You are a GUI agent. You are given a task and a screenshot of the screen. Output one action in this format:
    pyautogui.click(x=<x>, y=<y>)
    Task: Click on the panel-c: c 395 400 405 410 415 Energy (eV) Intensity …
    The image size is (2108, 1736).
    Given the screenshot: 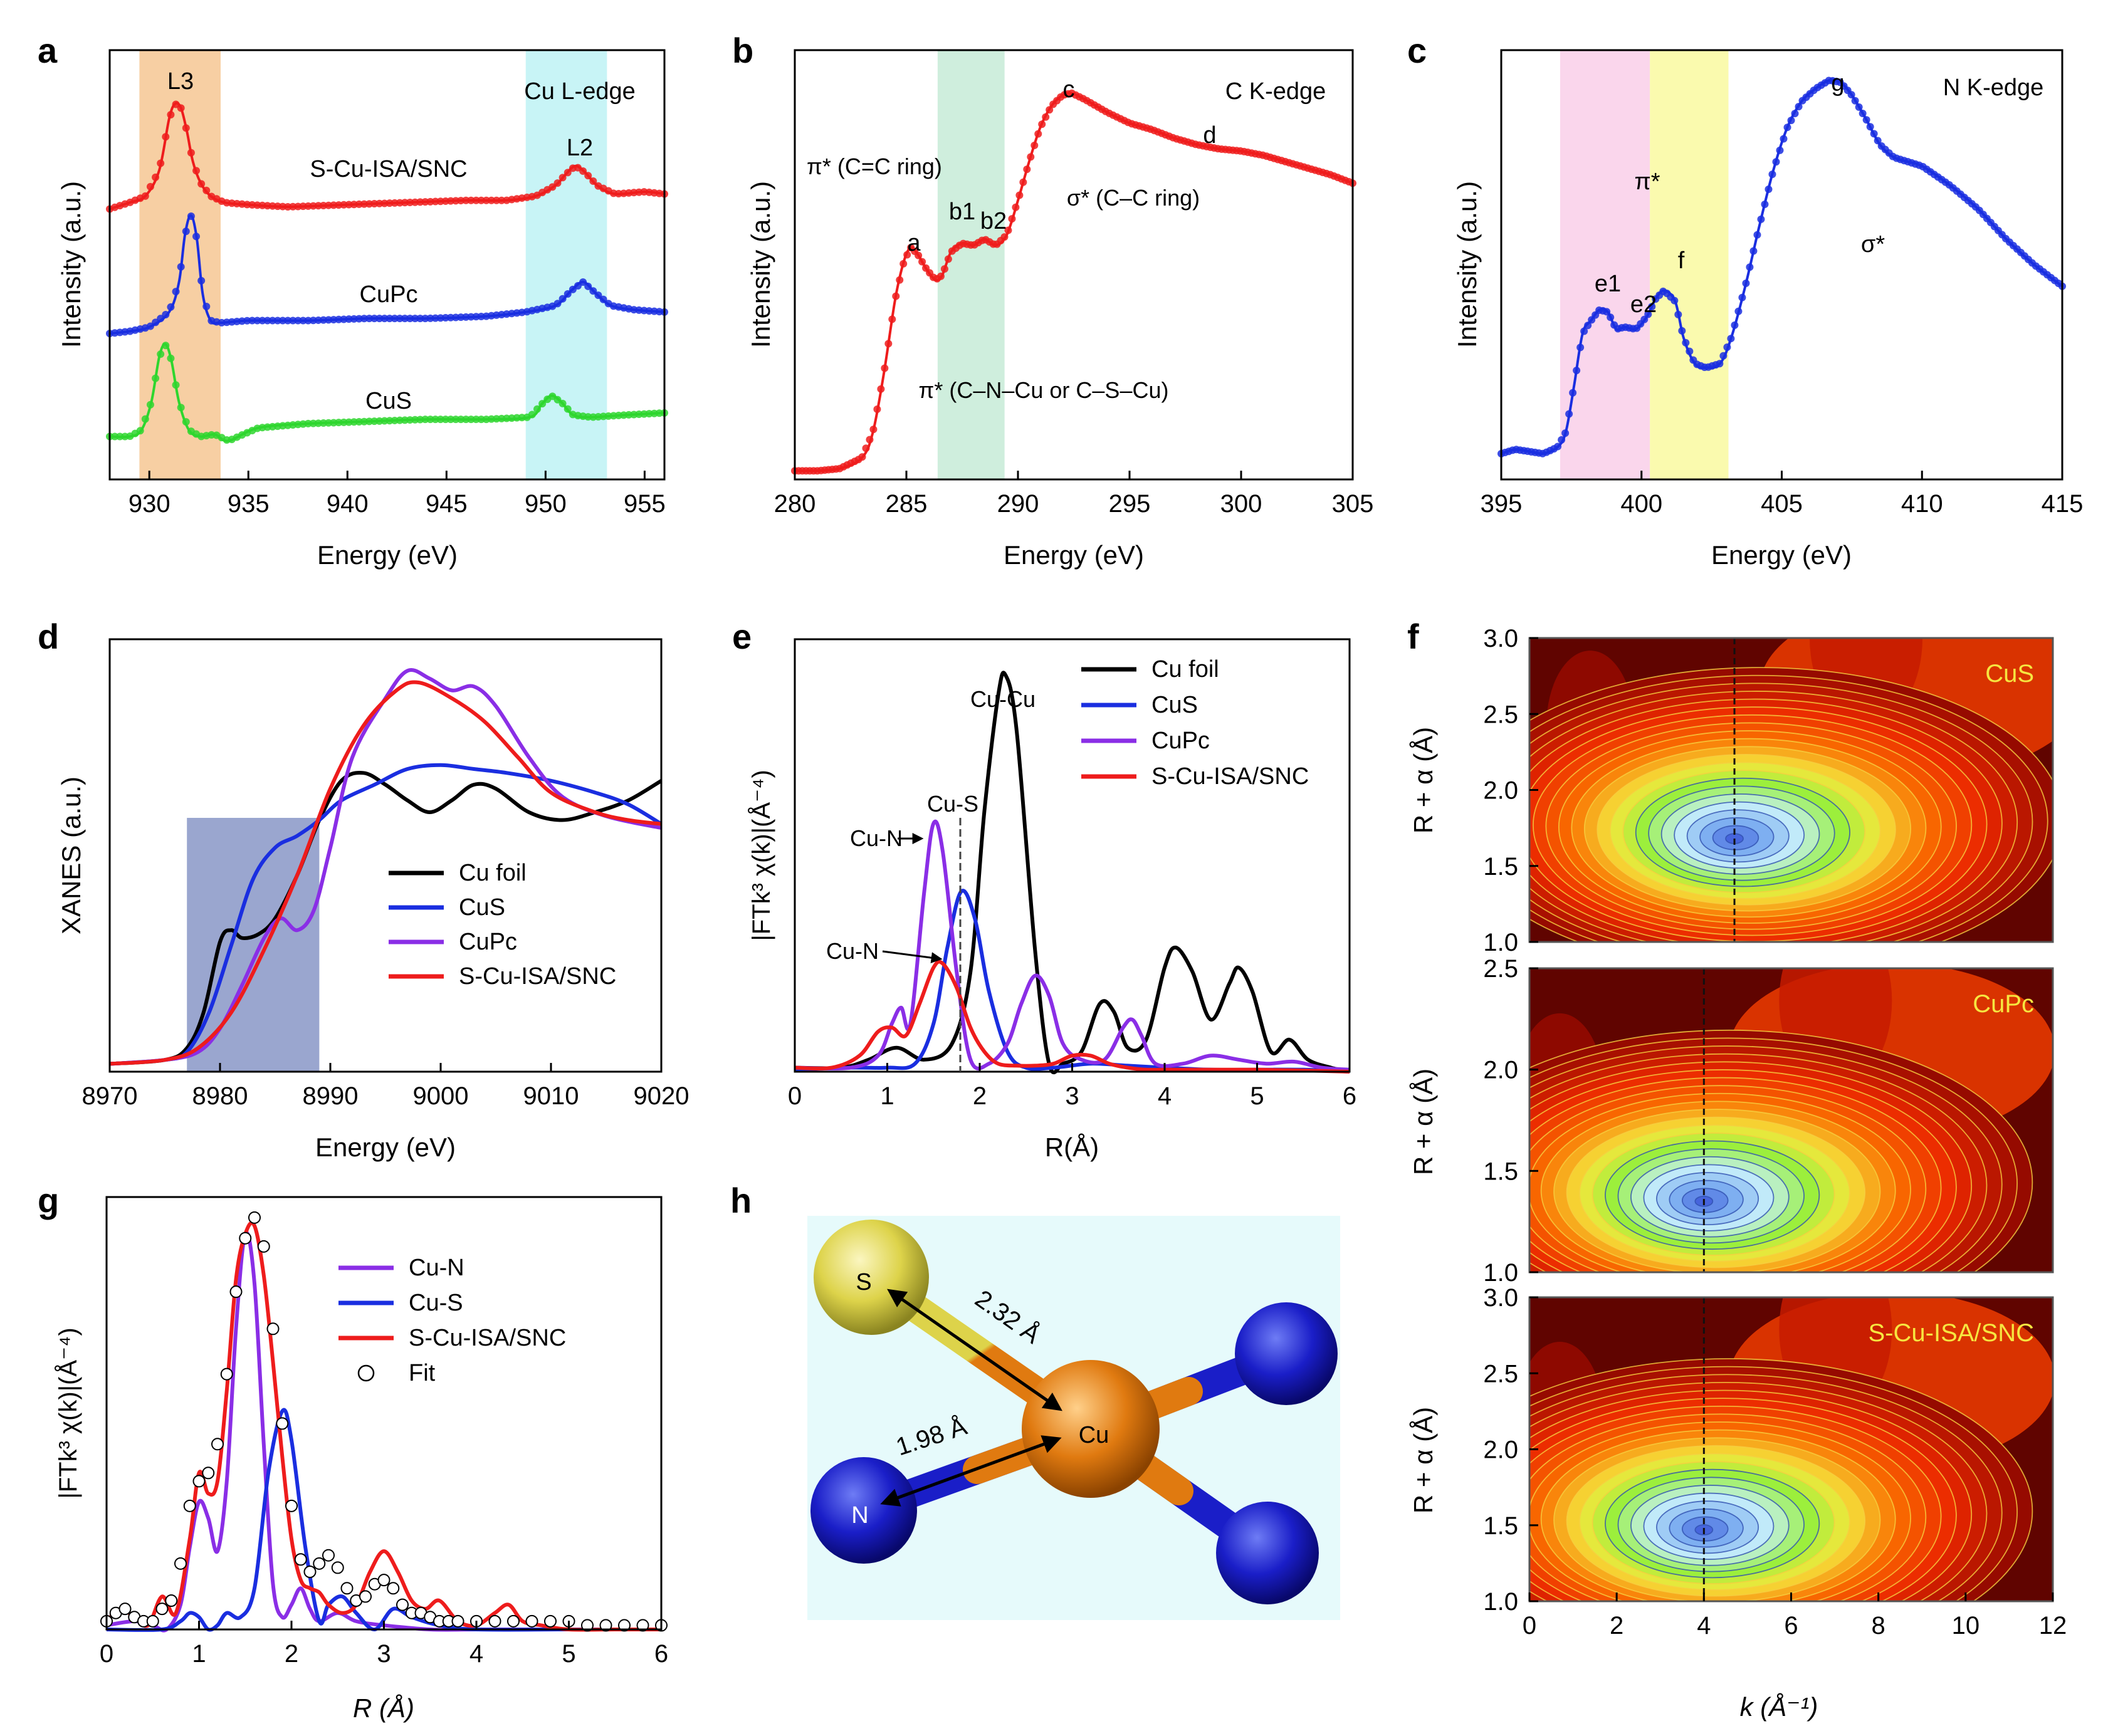 What is the action you would take?
    pyautogui.click(x=1745, y=300)
    